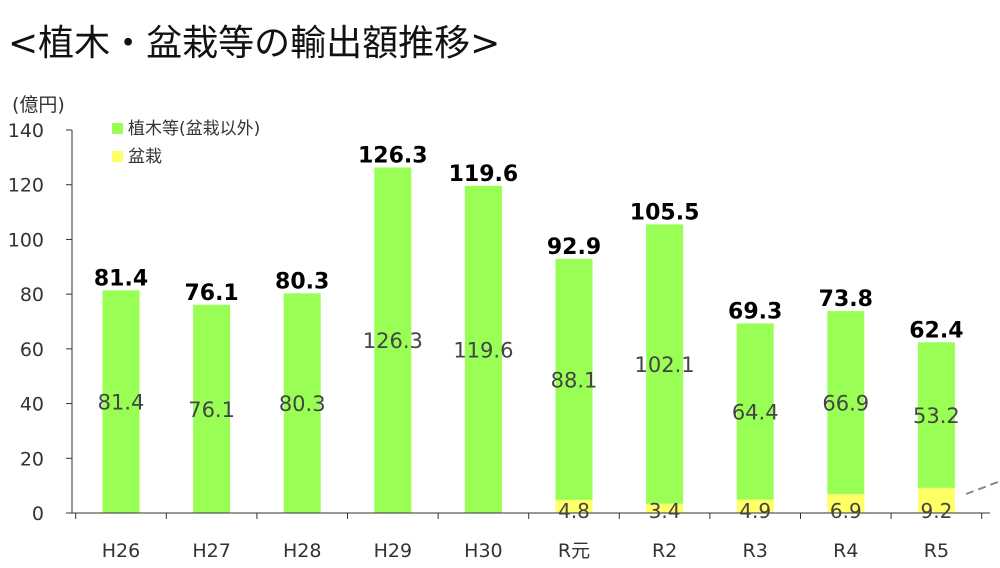  Describe the element at coordinates (574, 247) in the screenshot. I see `data-label-total: 92.9` at that location.